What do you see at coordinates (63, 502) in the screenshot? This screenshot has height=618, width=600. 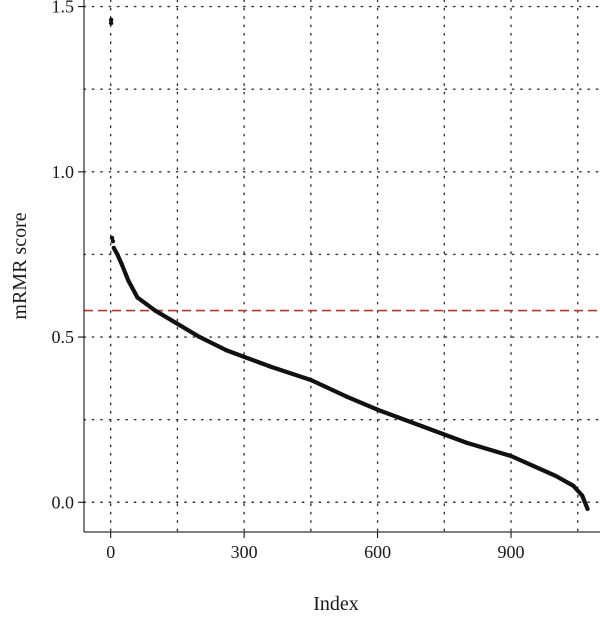 I see `y-tick-label: 0.0` at bounding box center [63, 502].